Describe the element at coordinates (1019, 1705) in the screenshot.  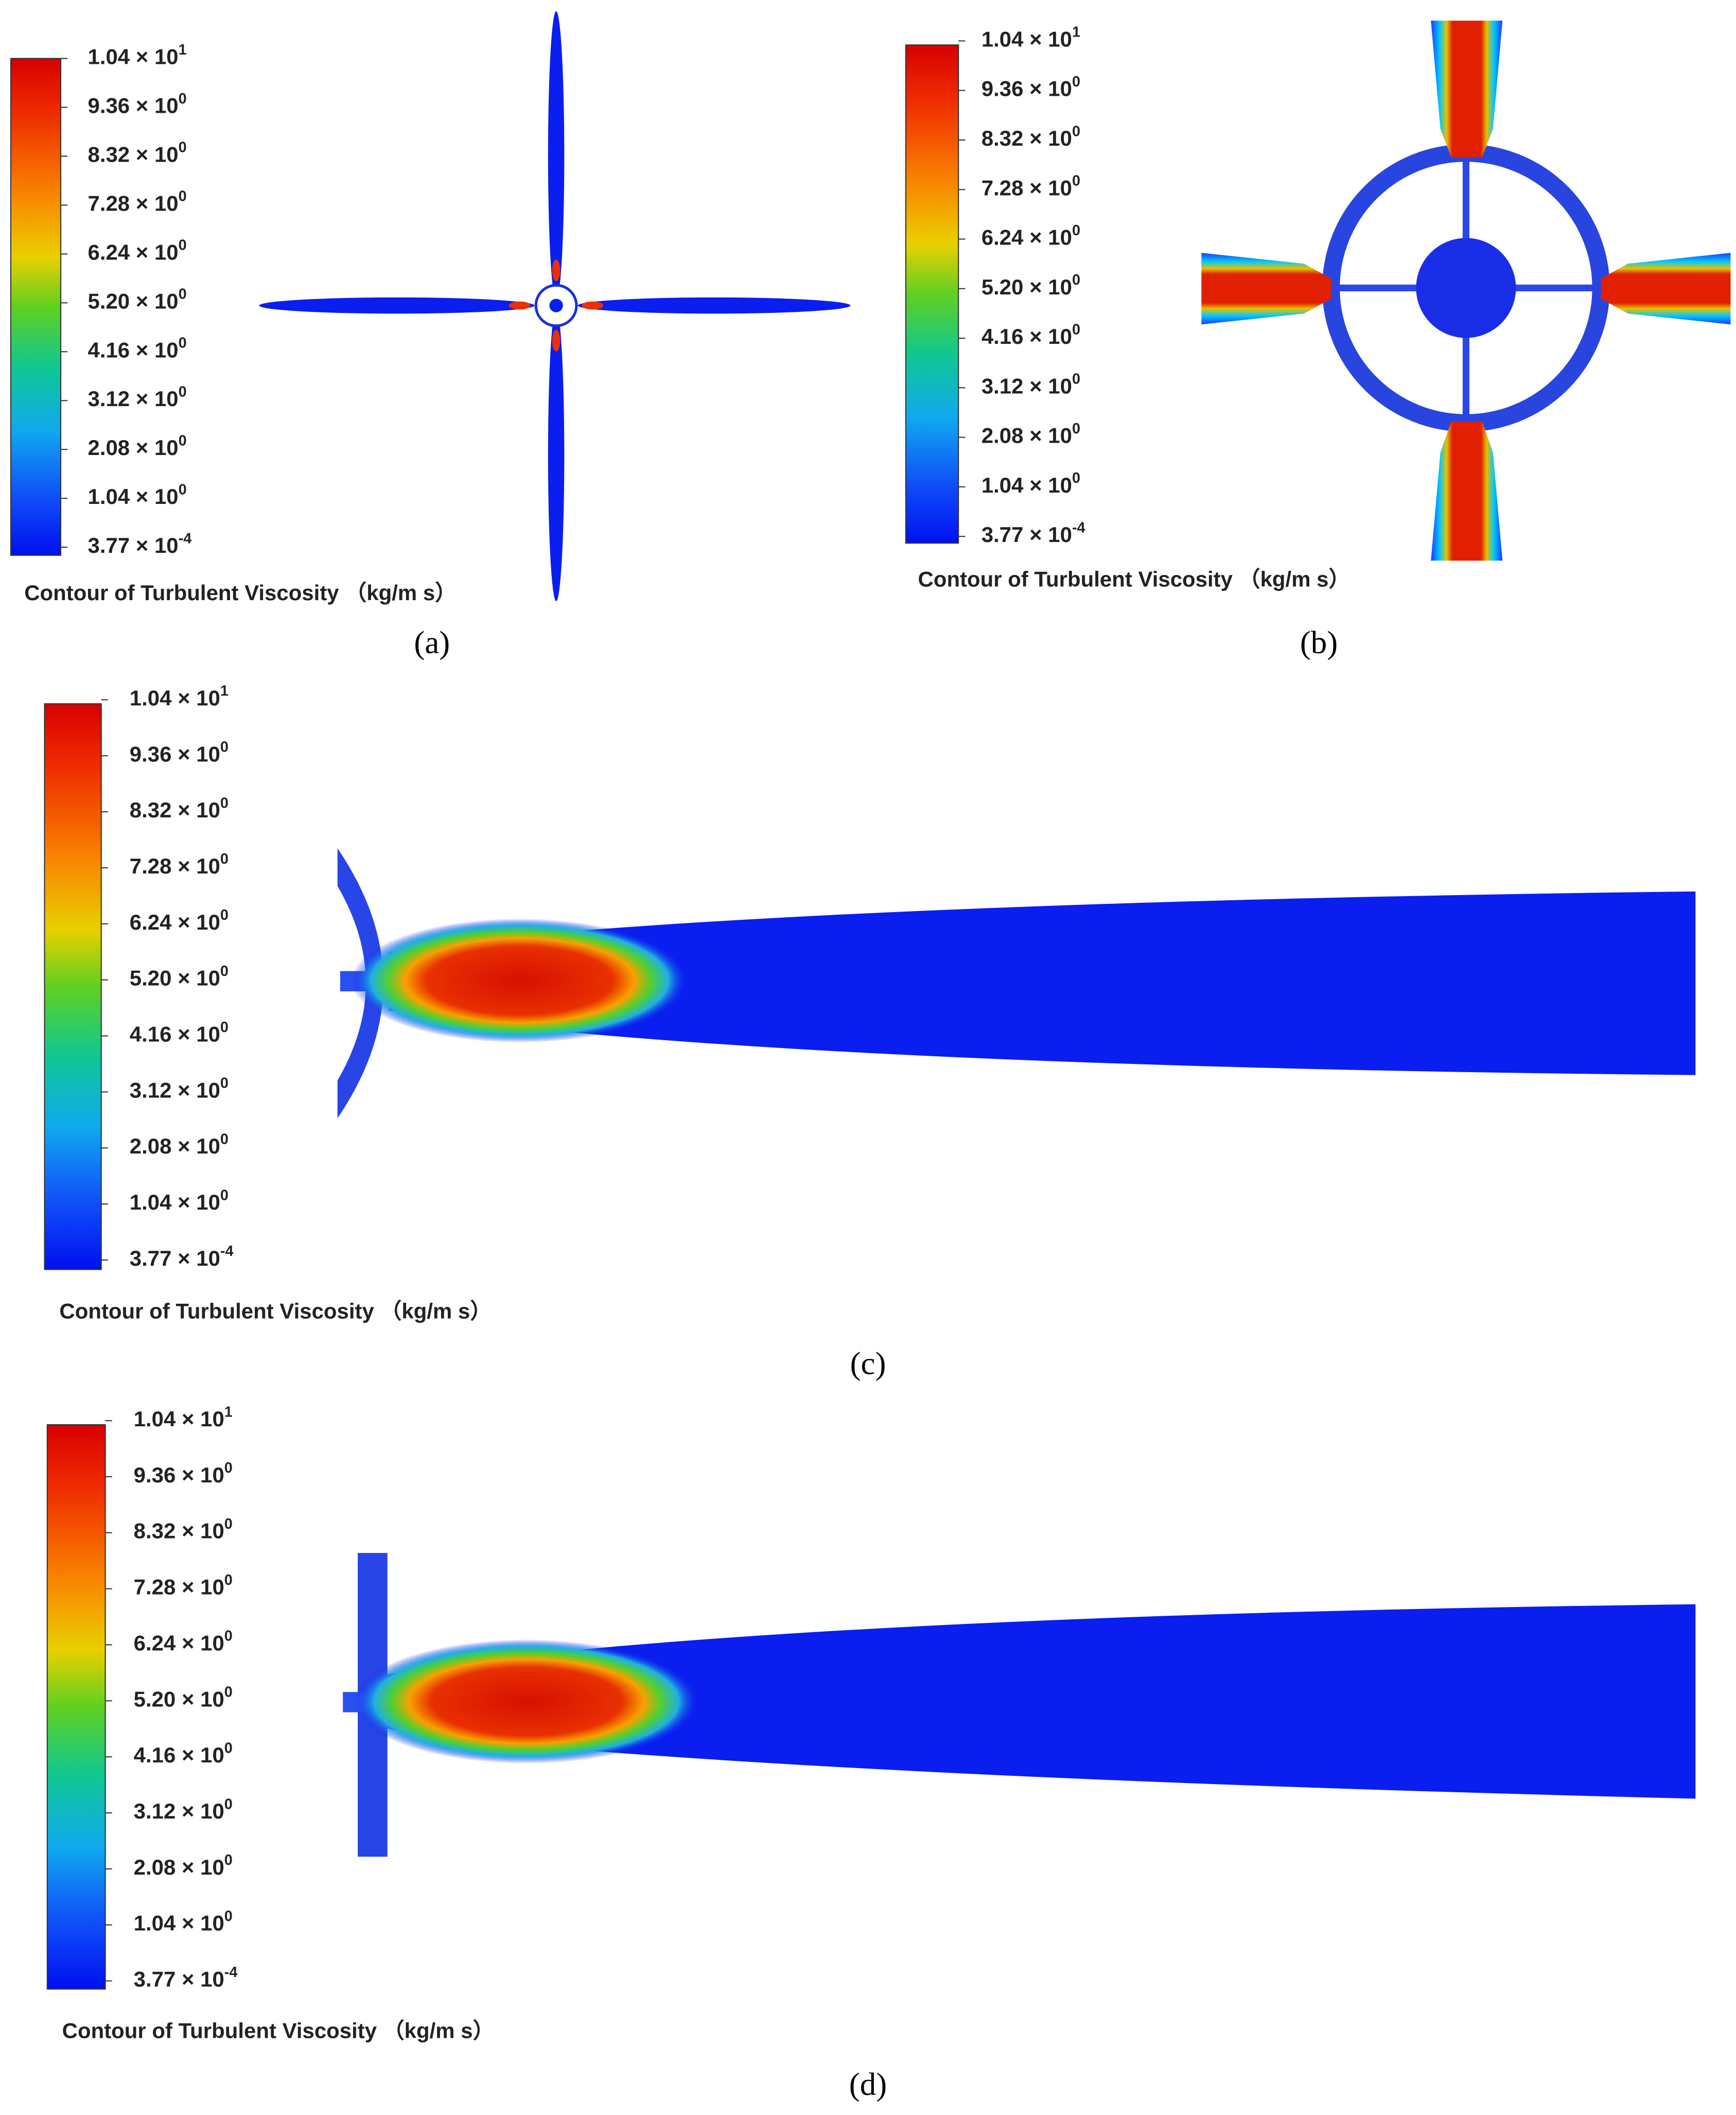
I see `geometry-d` at that location.